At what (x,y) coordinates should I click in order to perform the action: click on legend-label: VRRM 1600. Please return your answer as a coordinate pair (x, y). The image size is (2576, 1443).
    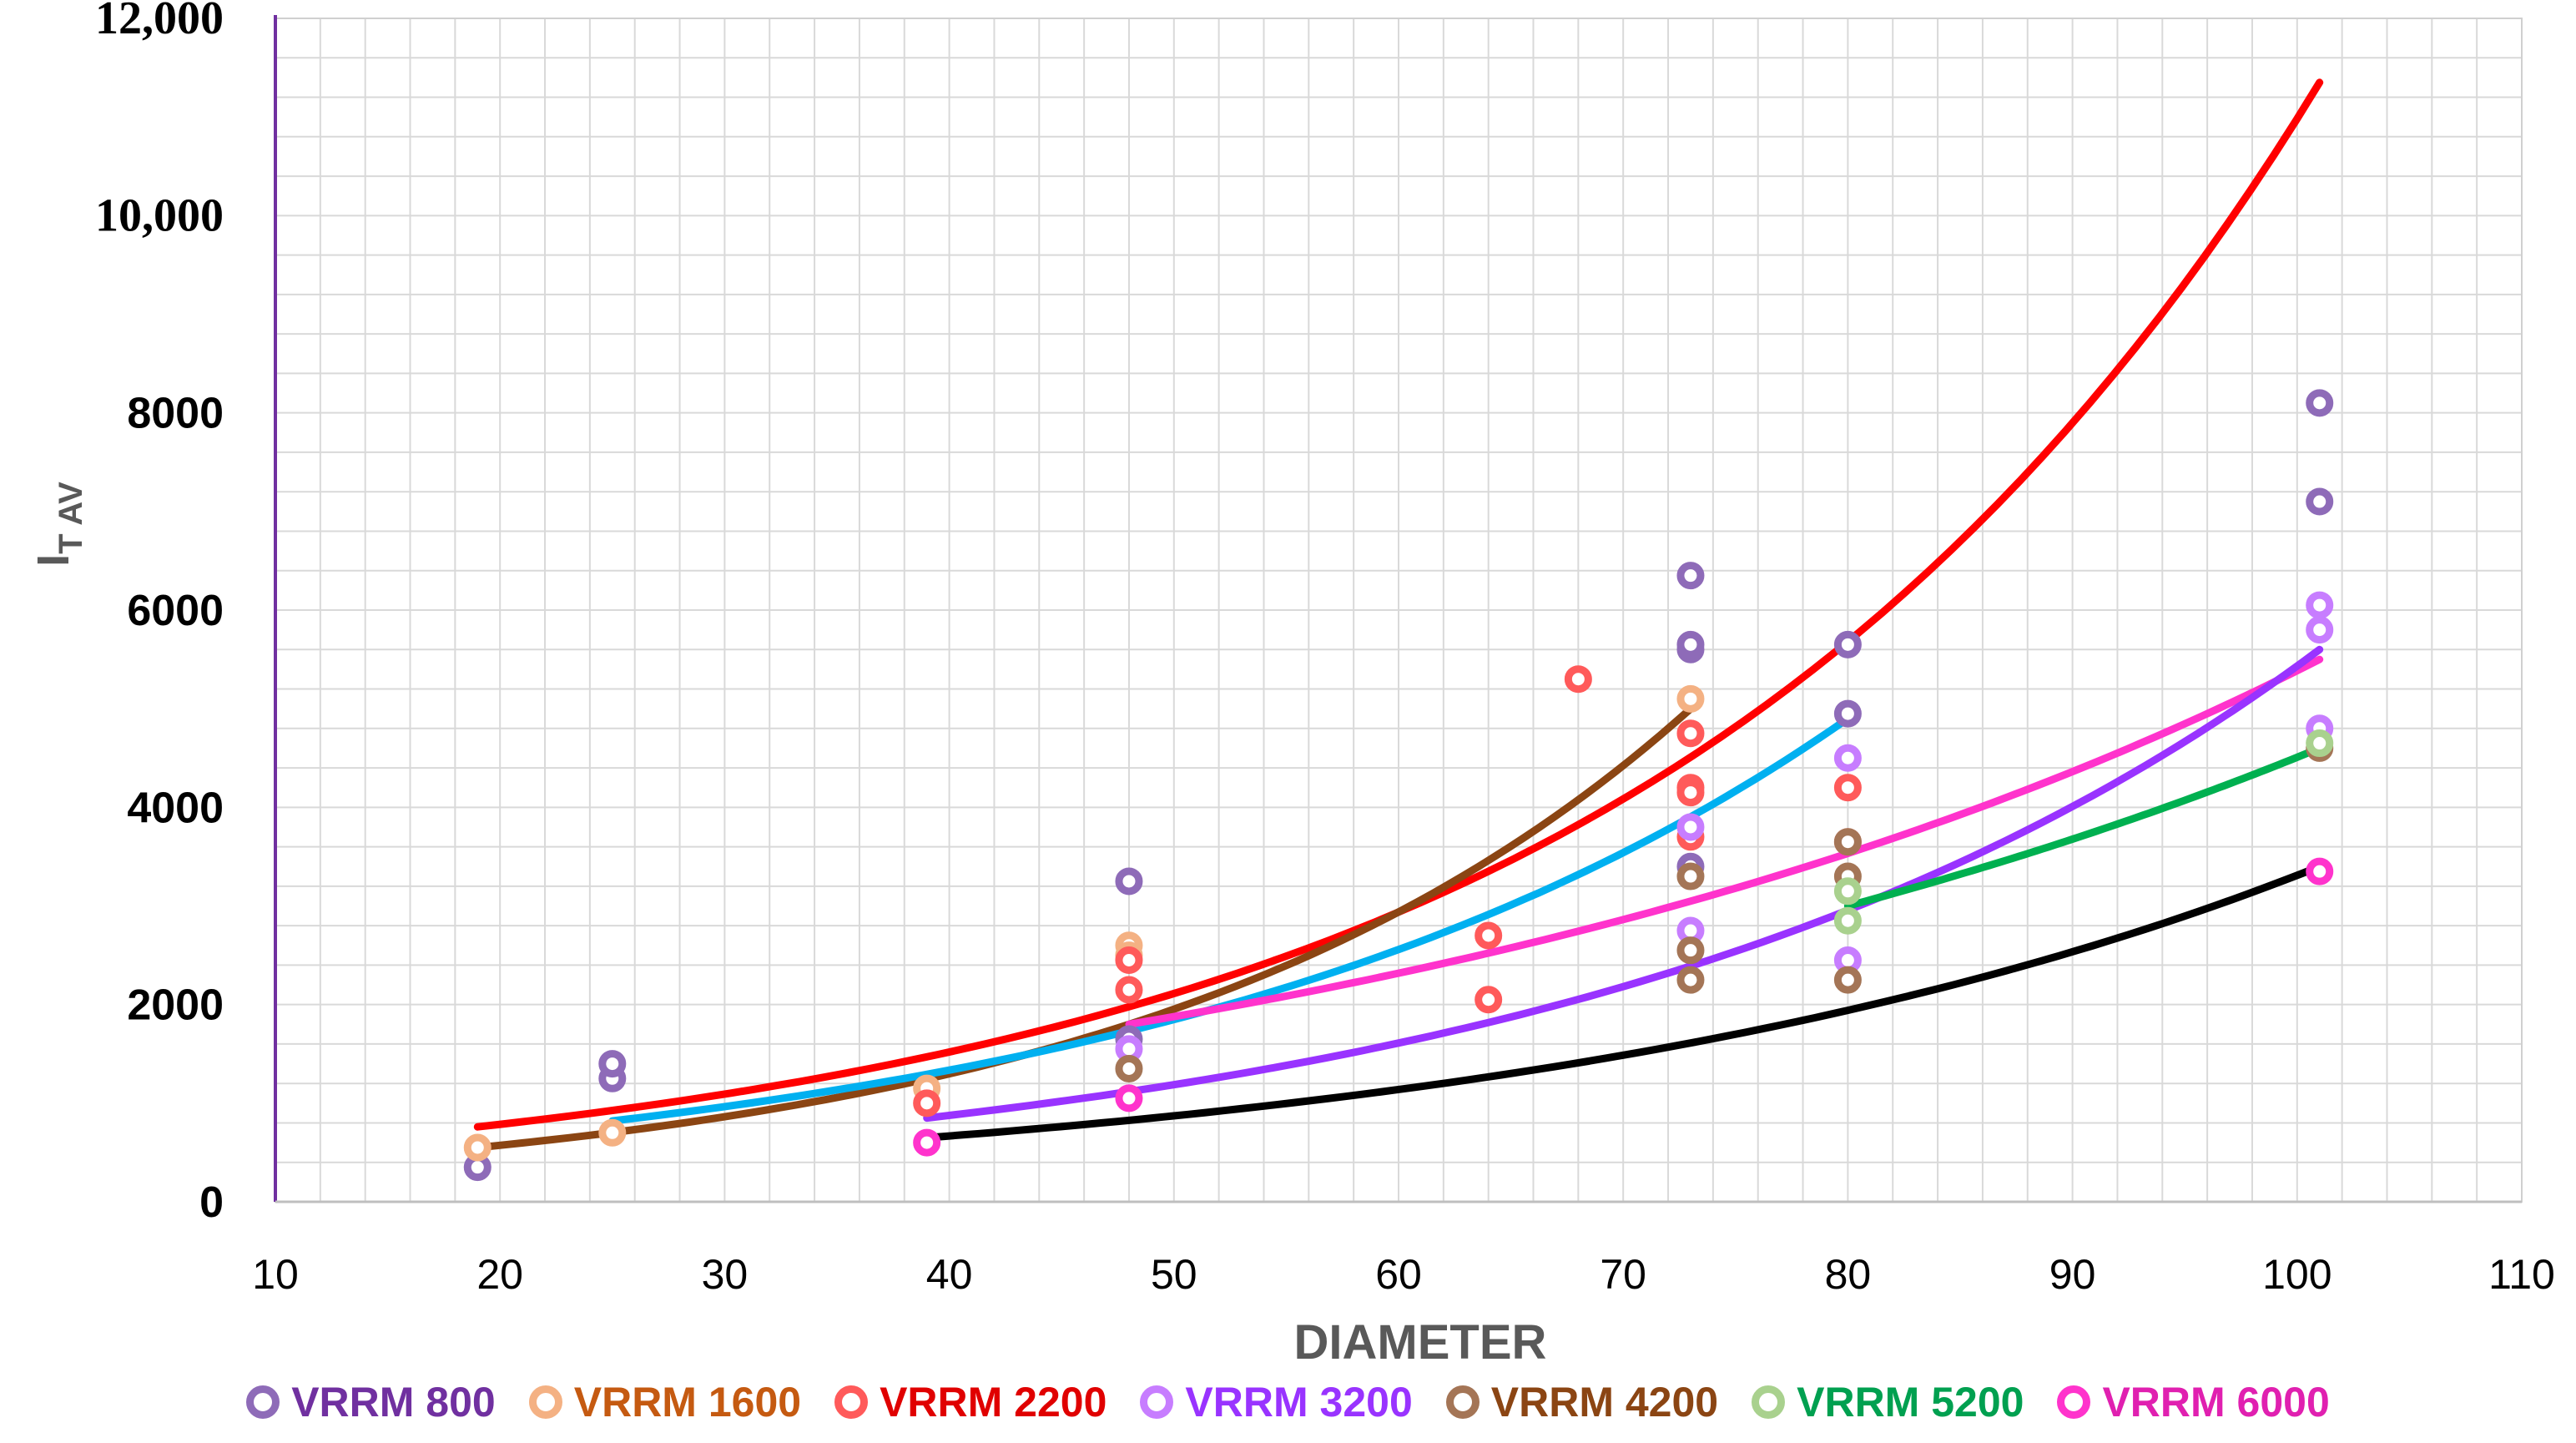
    Looking at the image, I should click on (687, 1402).